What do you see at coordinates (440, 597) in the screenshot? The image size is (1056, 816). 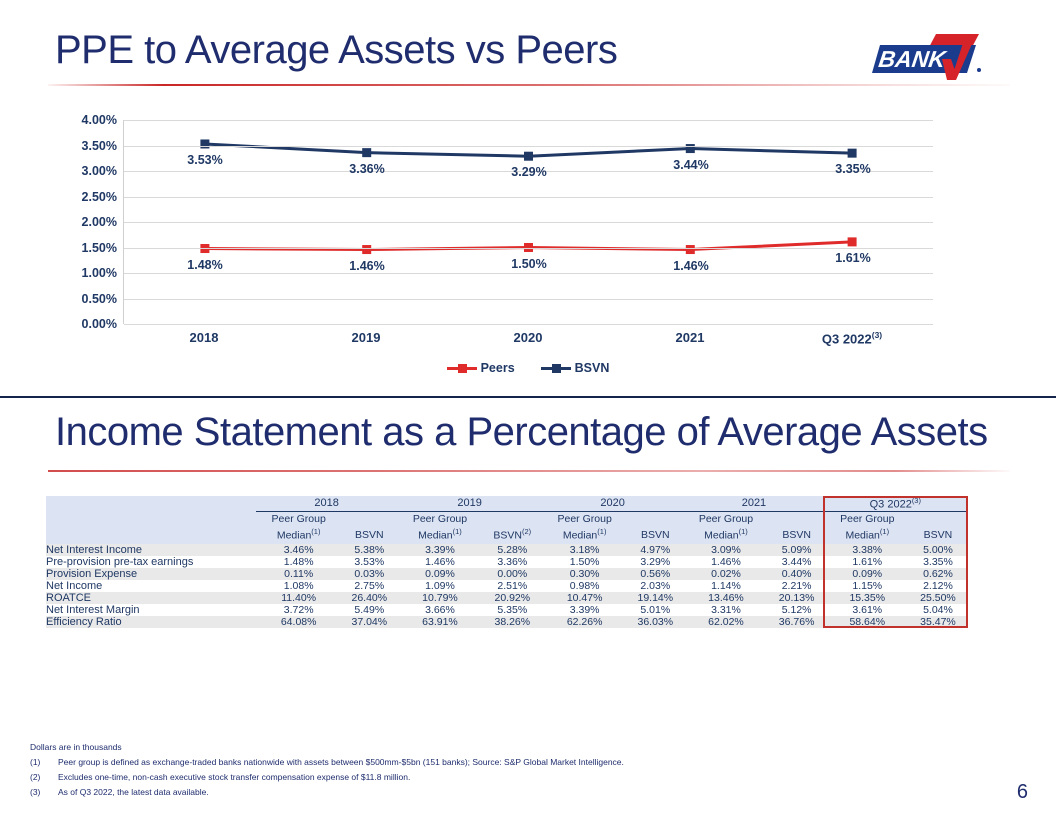 I see `table-cell-value: 10.79%` at bounding box center [440, 597].